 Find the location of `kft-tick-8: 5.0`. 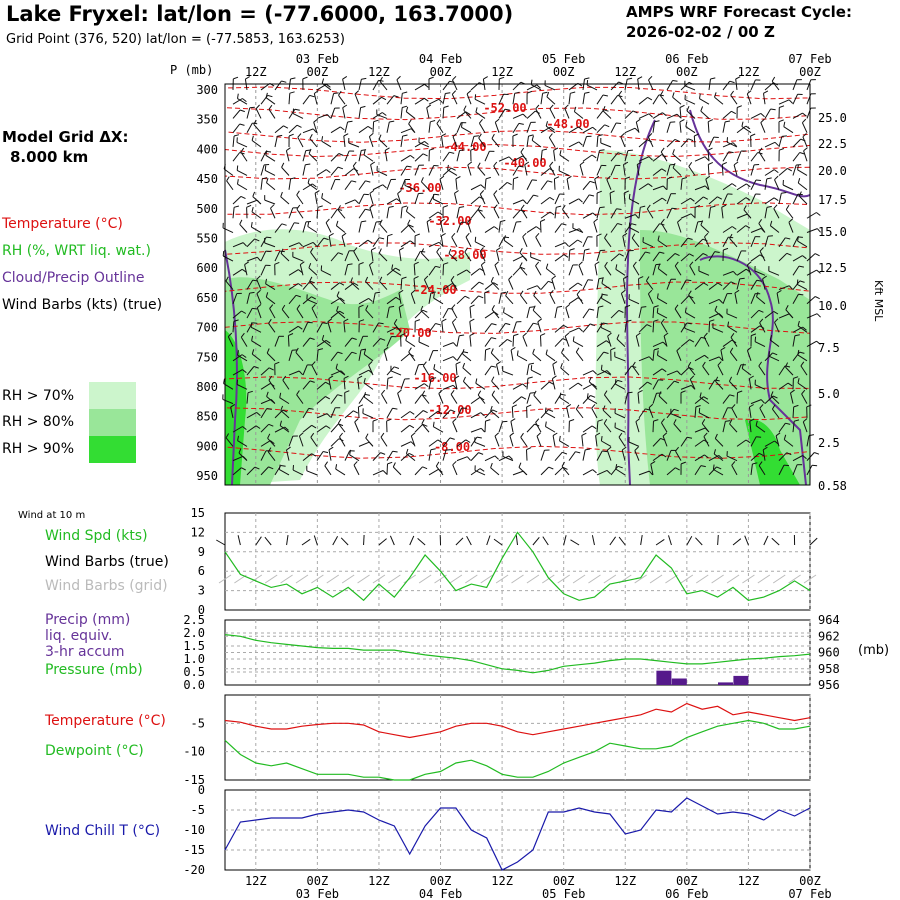

kft-tick-8: 5.0 is located at coordinates (829, 394).